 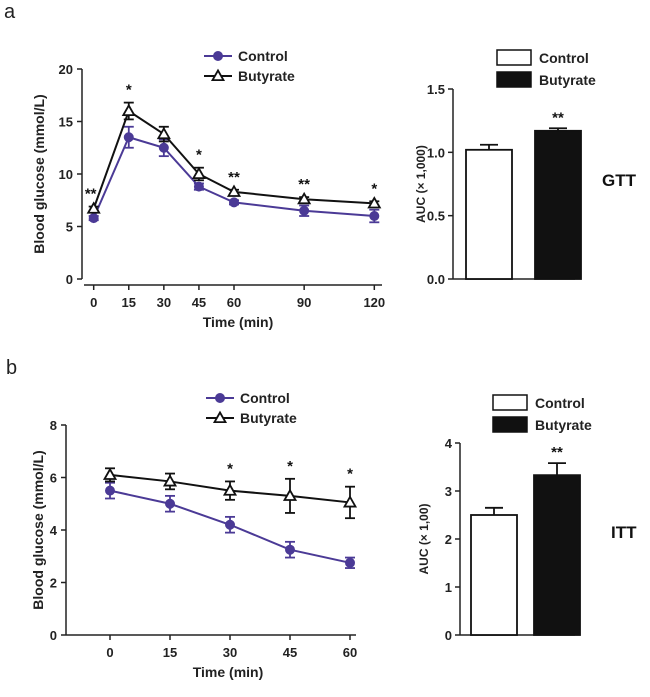 What do you see at coordinates (53, 635) in the screenshot?
I see `b_line-y-tick-label: 0` at bounding box center [53, 635].